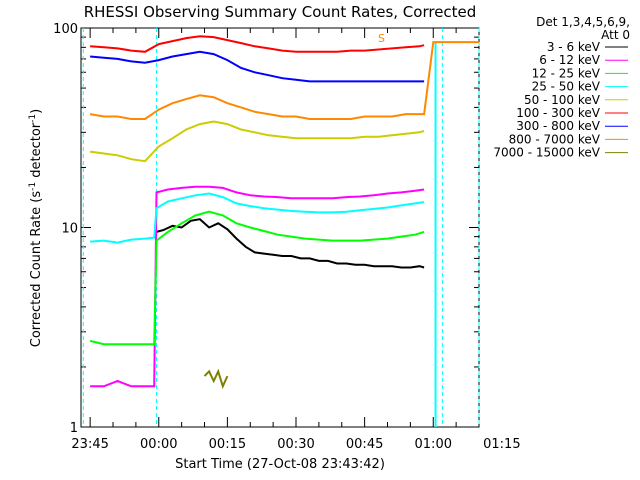 Image resolution: width=640 pixels, height=480 pixels. Describe the element at coordinates (158, 444) in the screenshot. I see `x-tick-label: 00:00` at that location.